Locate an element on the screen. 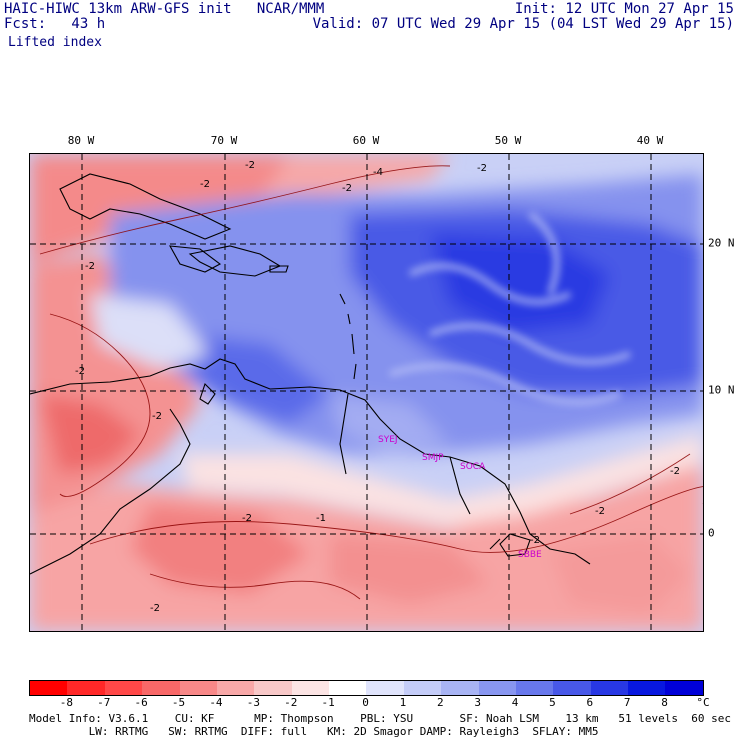 This screenshot has width=740, height=740. colorbar-label: 3 is located at coordinates (477, 702).